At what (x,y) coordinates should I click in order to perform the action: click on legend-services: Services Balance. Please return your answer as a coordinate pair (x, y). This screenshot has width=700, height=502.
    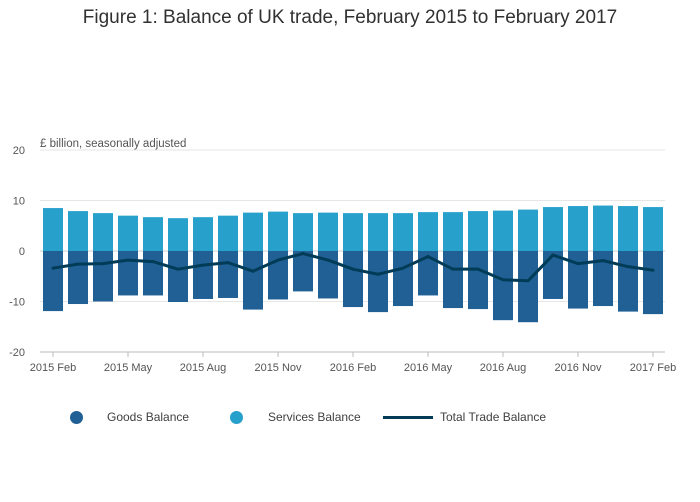
    Looking at the image, I should click on (295, 417).